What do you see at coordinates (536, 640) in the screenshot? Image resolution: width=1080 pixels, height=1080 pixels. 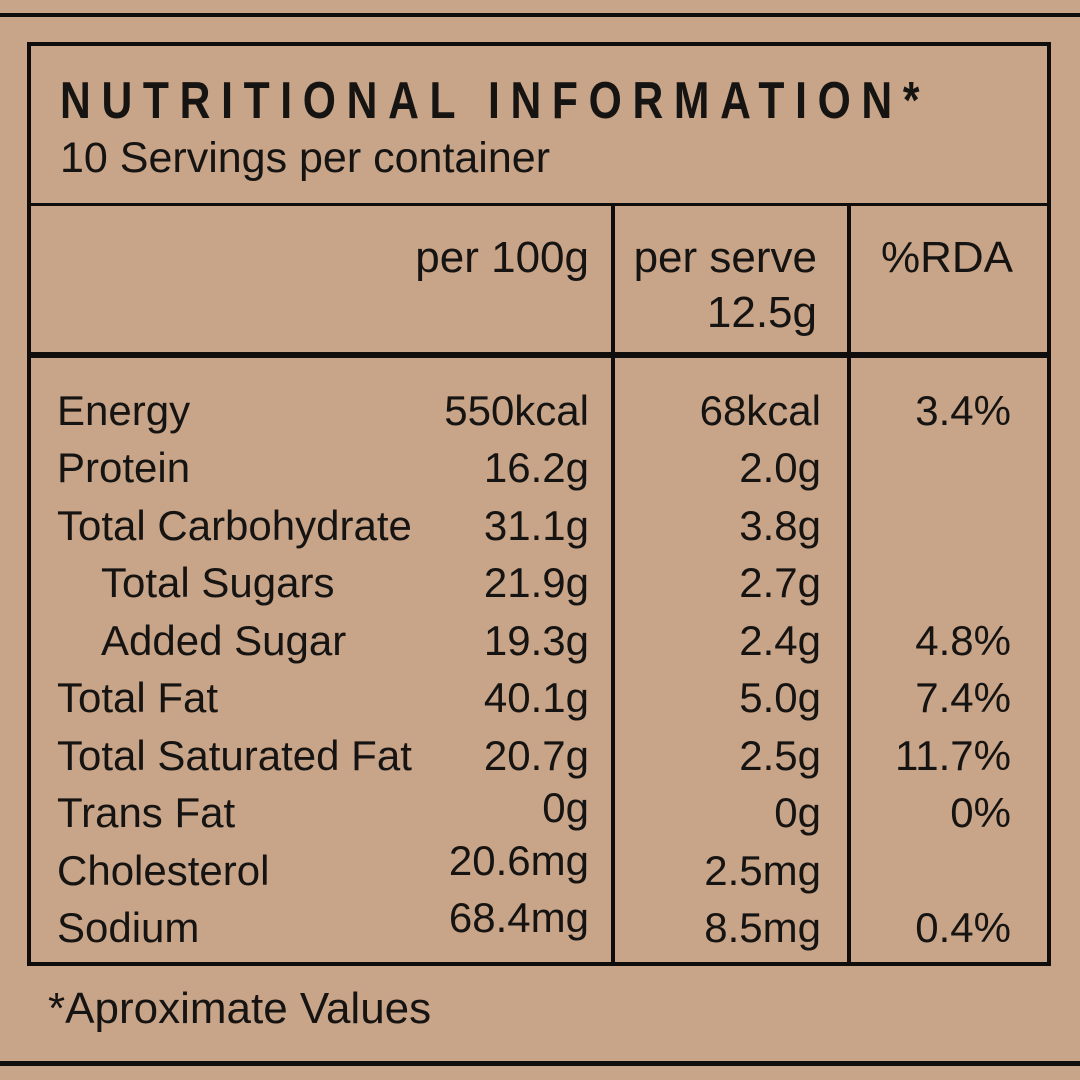 I see `per-100g-value: 19.3g` at bounding box center [536, 640].